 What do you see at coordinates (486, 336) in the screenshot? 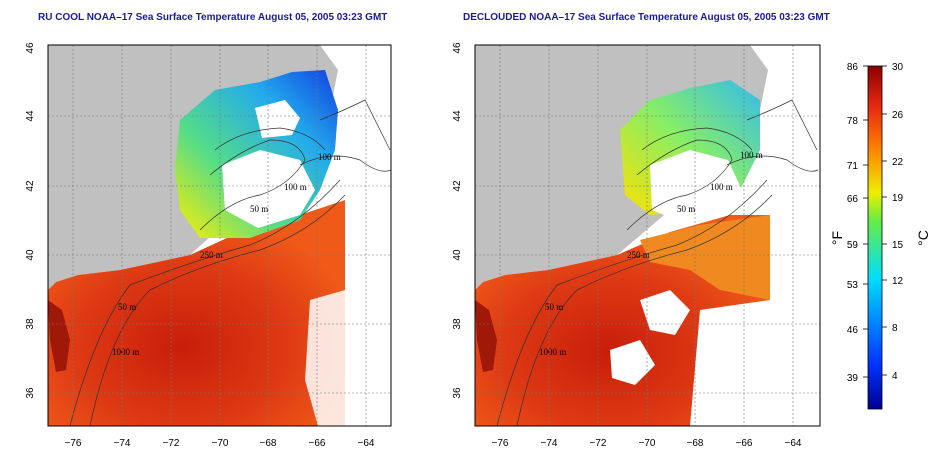
I see `right-chesapeake` at bounding box center [486, 336].